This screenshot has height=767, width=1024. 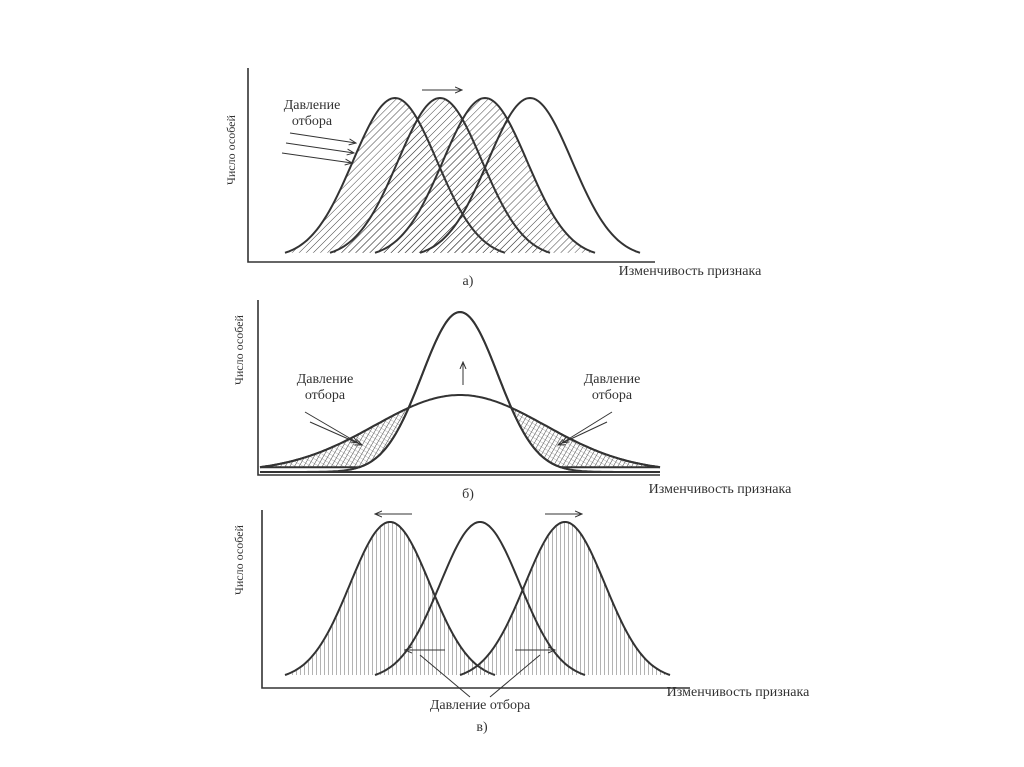 I want to click on panel-label: а), so click(x=468, y=281).